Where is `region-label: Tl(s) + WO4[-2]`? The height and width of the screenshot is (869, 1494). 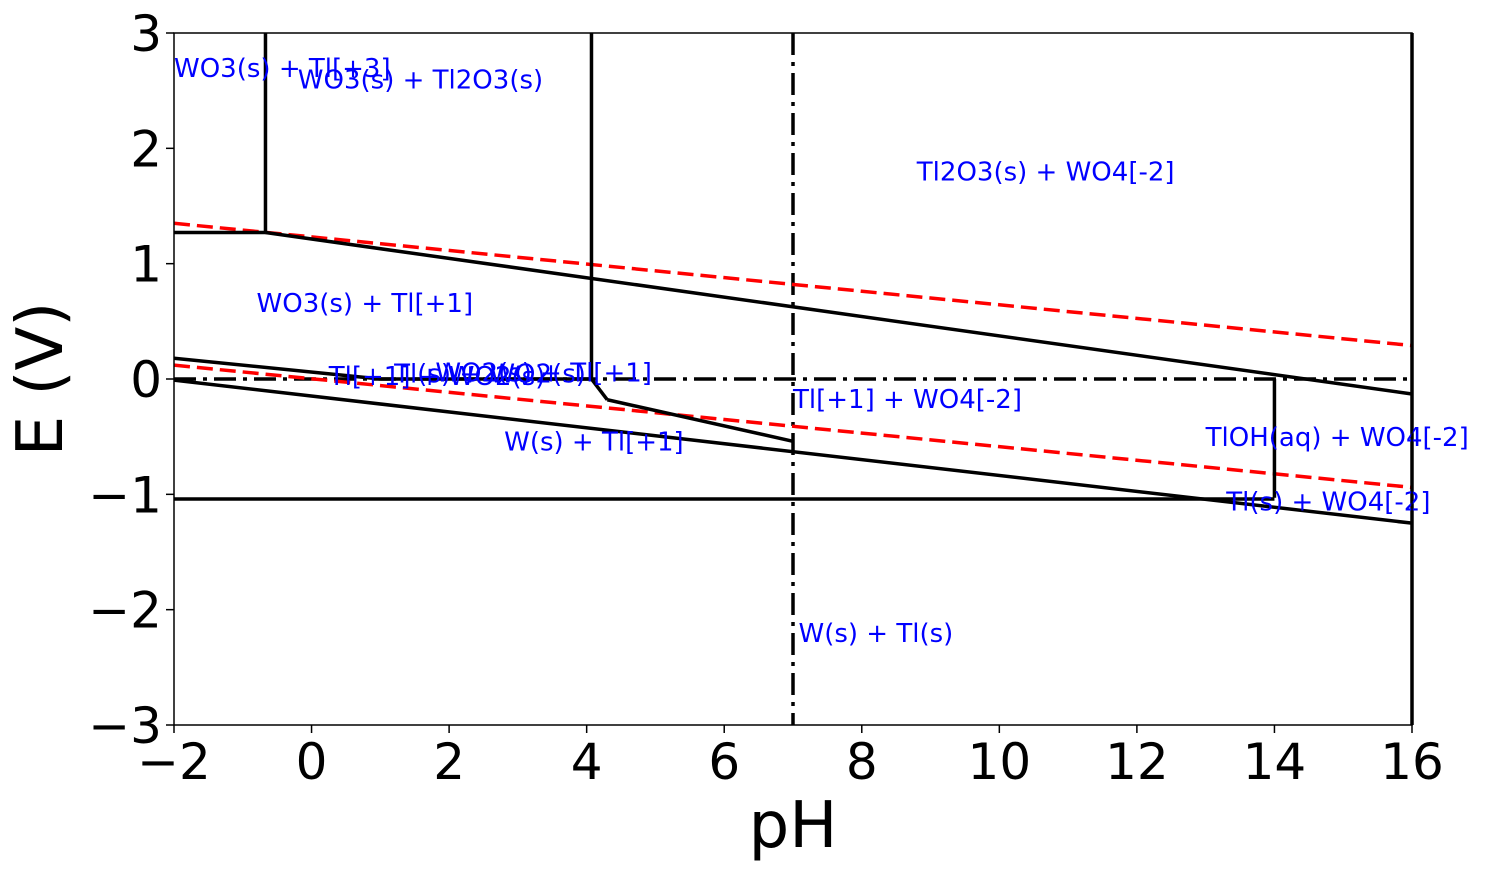
region-label: Tl(s) + WO4[-2] is located at coordinates (1327, 502).